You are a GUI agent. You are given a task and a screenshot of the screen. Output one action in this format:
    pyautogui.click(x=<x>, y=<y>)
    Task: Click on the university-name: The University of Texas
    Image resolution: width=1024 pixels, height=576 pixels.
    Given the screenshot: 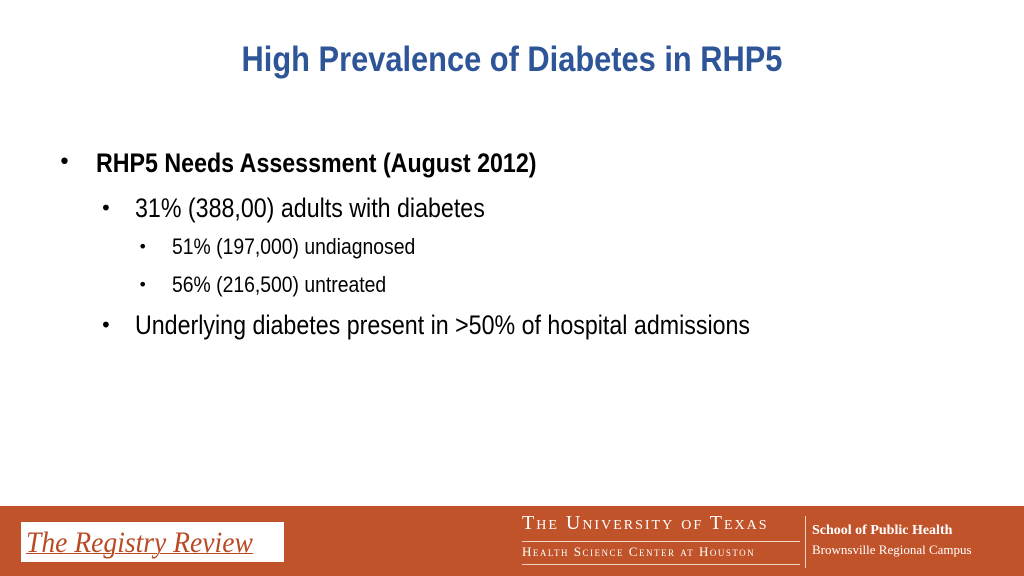 What is the action you would take?
    pyautogui.click(x=645, y=523)
    